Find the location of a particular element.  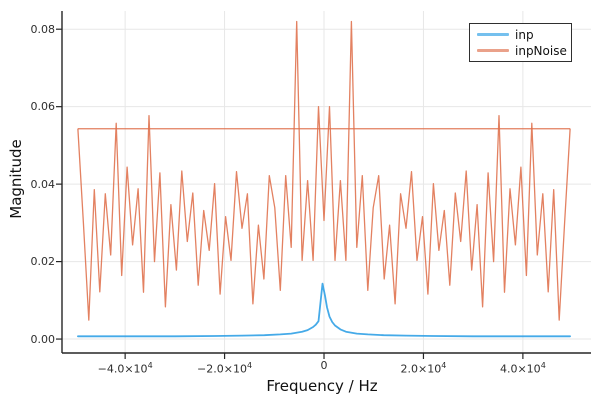

y-tick-label: 0.02 is located at coordinates (43, 262).